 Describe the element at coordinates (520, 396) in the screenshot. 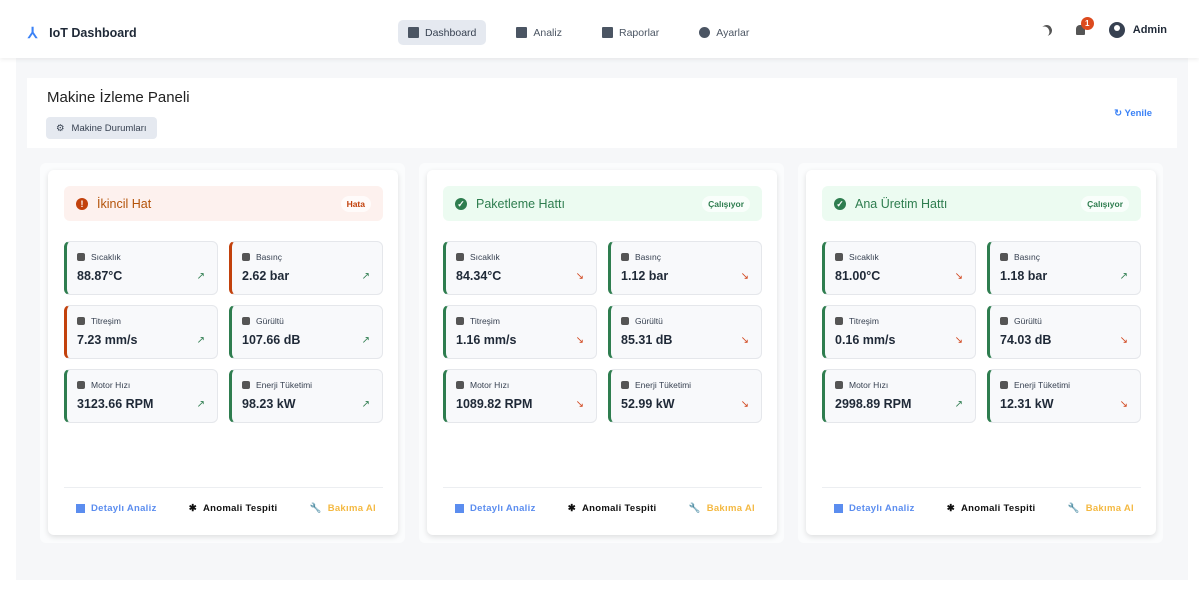

I see `metric-tile: Motor Hızı 1089.82 RPM ↘` at that location.